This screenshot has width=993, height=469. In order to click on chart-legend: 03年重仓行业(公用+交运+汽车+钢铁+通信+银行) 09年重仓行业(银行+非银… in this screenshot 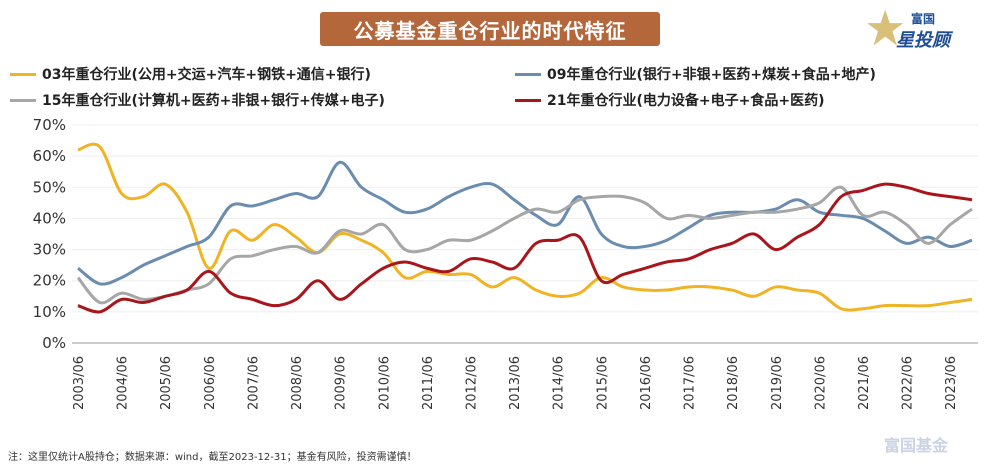, I will do `click(496, 88)`.